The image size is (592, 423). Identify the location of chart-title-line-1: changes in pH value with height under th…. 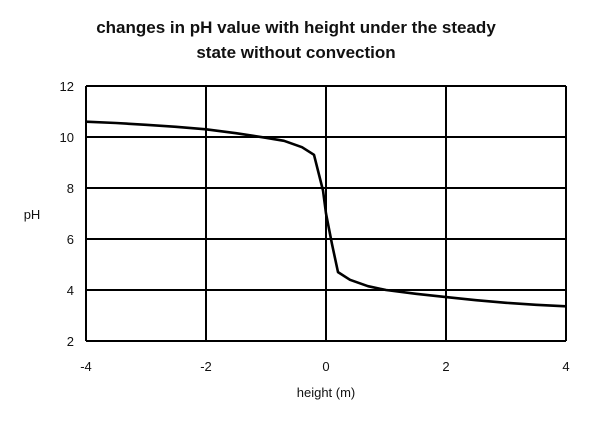
(296, 27).